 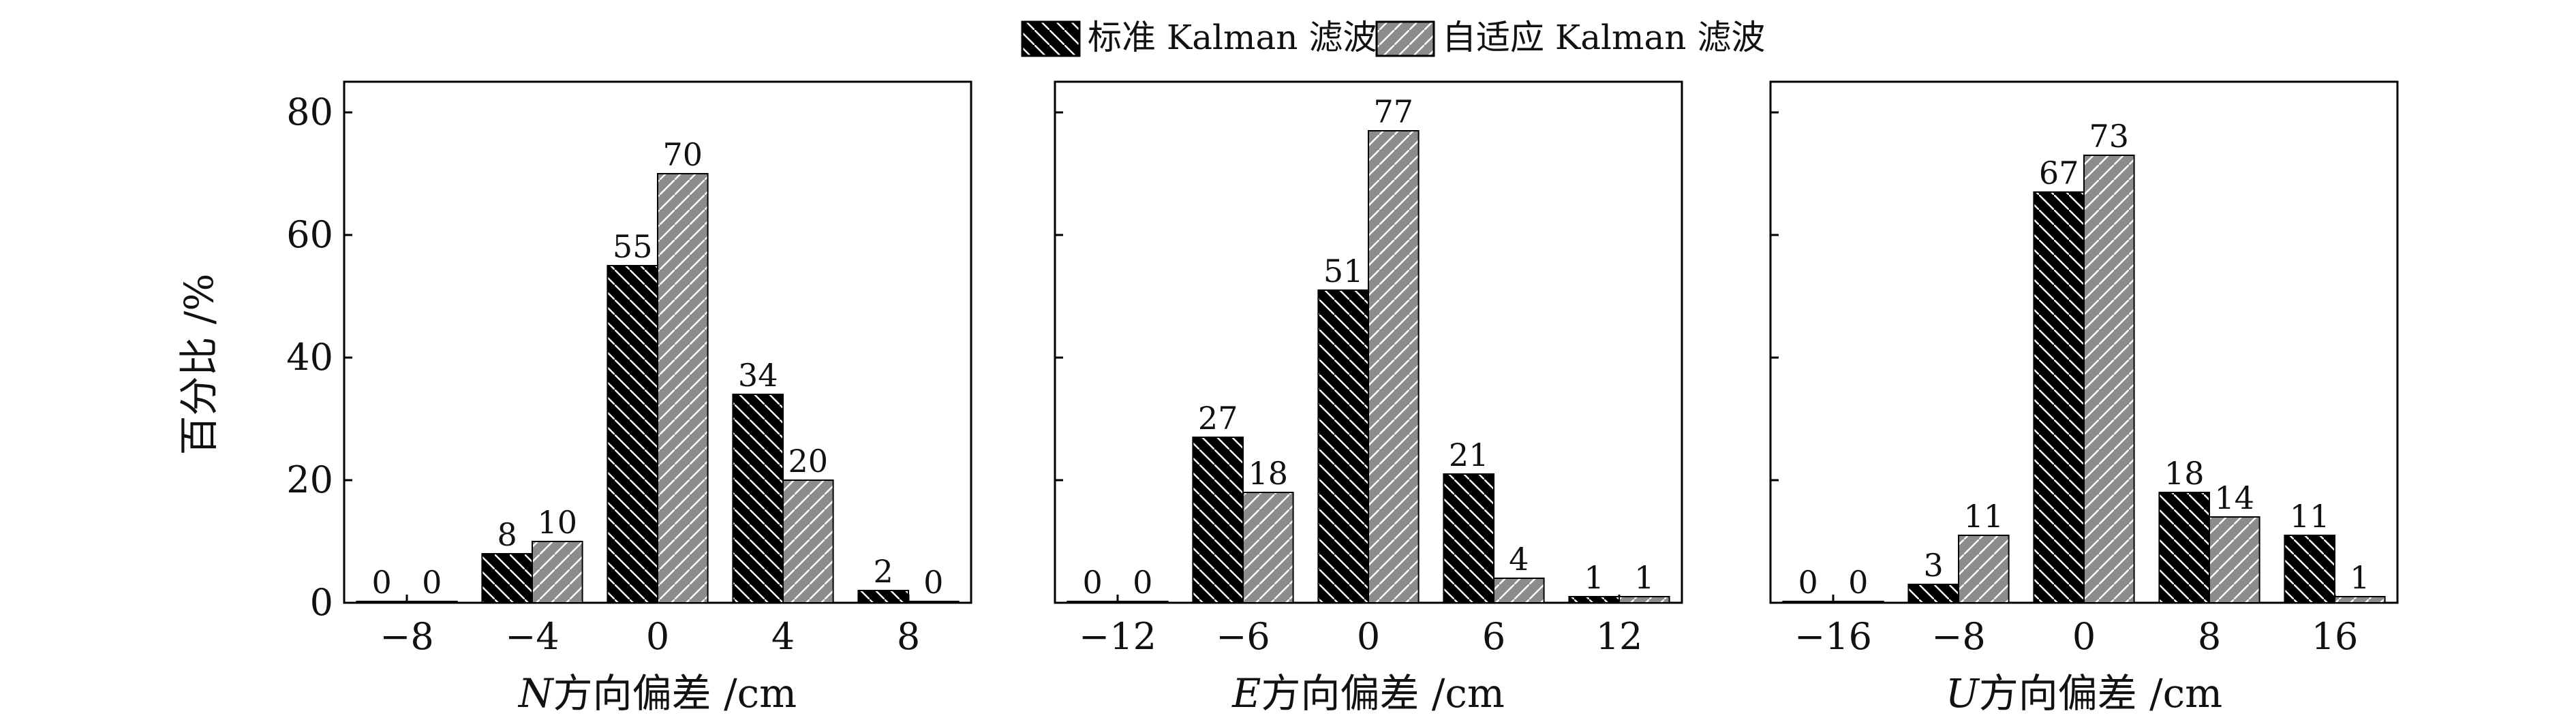 What do you see at coordinates (2335, 636) in the screenshot?
I see `x-tick-label-u: 16` at bounding box center [2335, 636].